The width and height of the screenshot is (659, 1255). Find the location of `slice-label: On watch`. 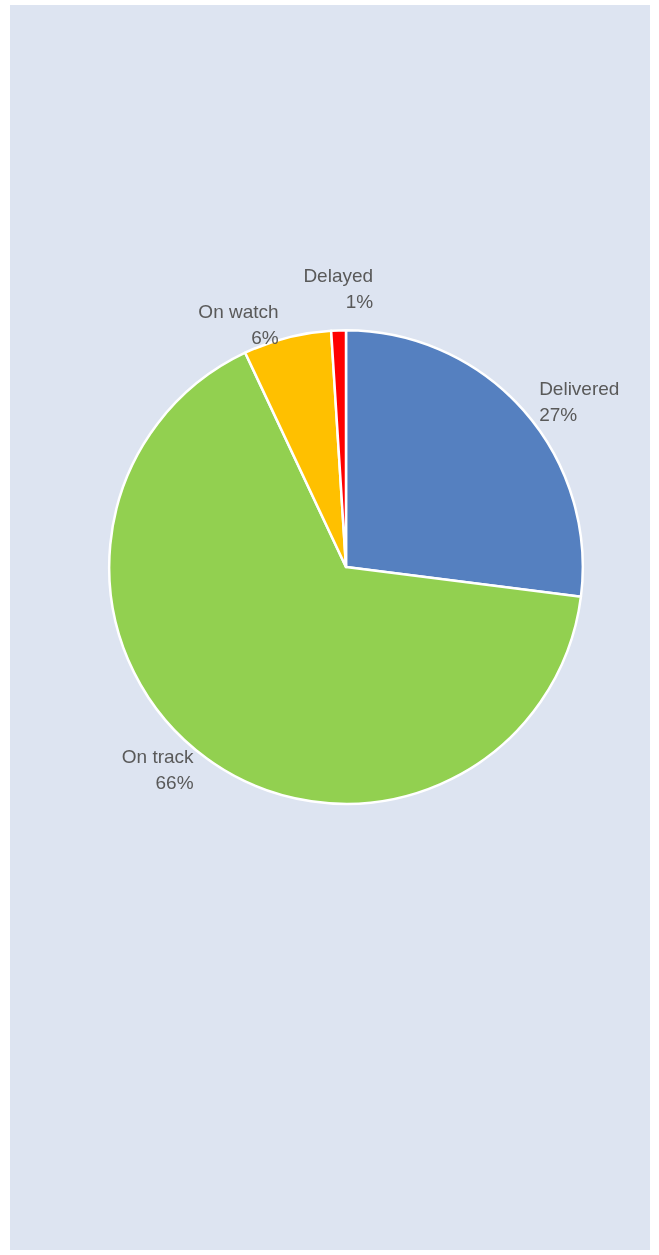

slice-label: On watch is located at coordinates (238, 311).